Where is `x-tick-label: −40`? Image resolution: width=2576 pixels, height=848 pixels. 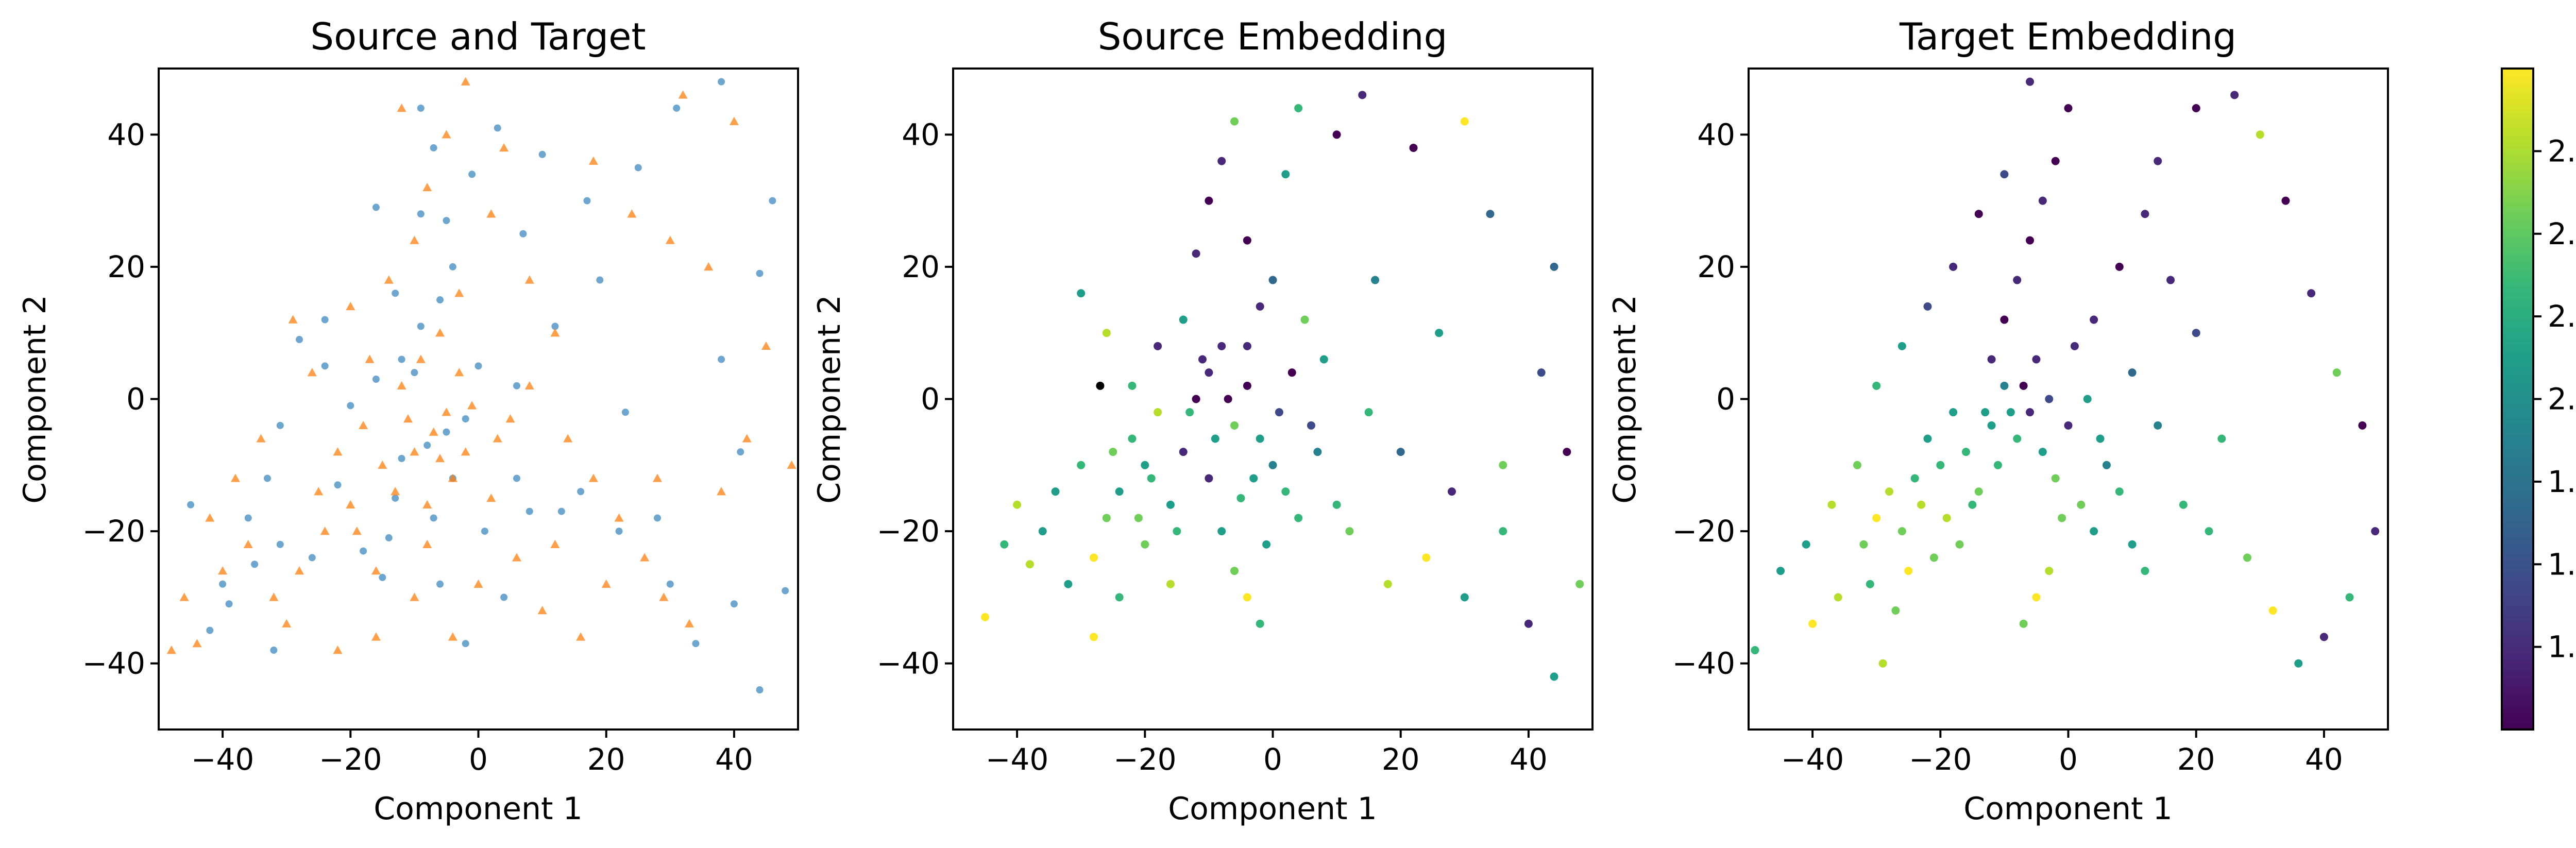
x-tick-label: −40 is located at coordinates (1017, 759).